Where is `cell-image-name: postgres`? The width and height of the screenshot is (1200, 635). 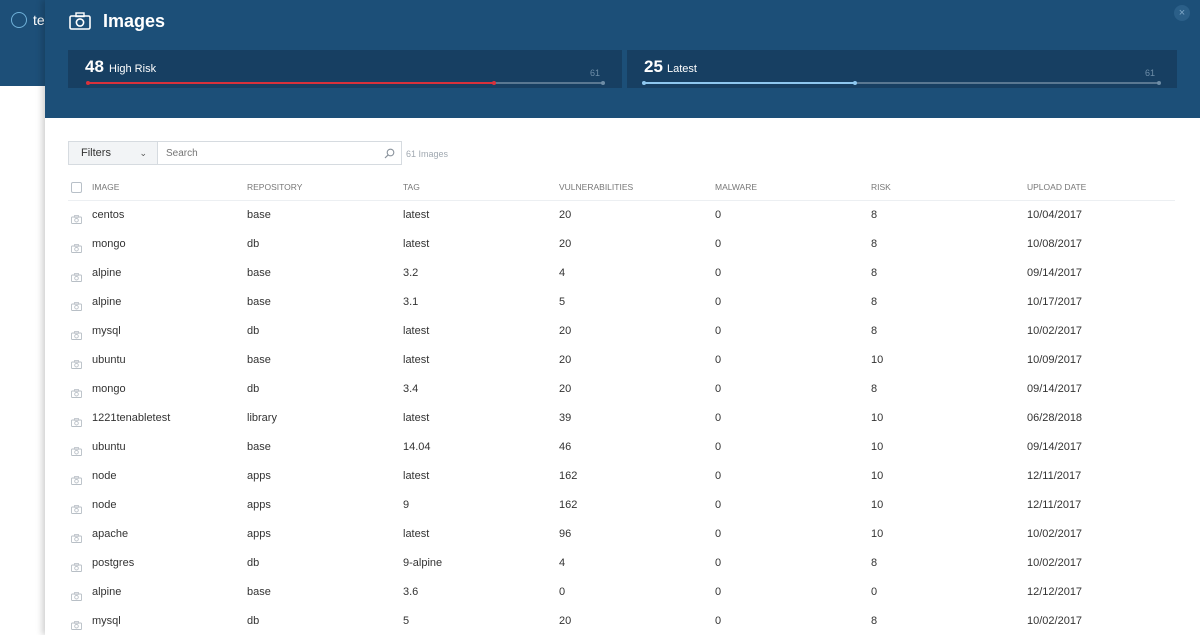
cell-image-name: postgres is located at coordinates (113, 563).